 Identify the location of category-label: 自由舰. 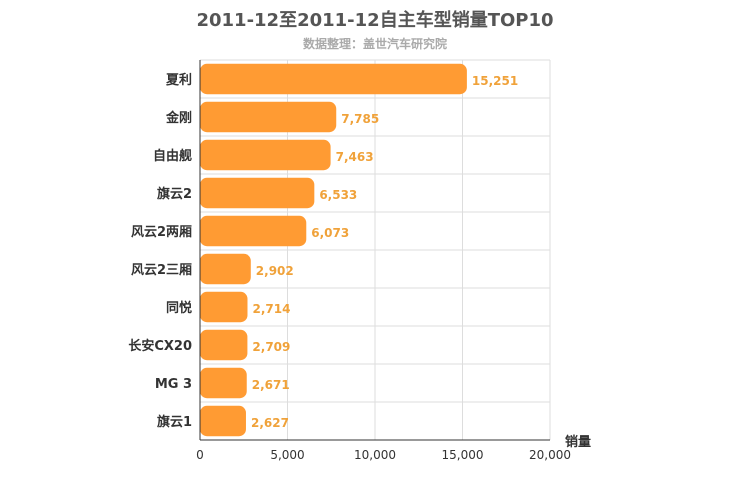
(172, 156).